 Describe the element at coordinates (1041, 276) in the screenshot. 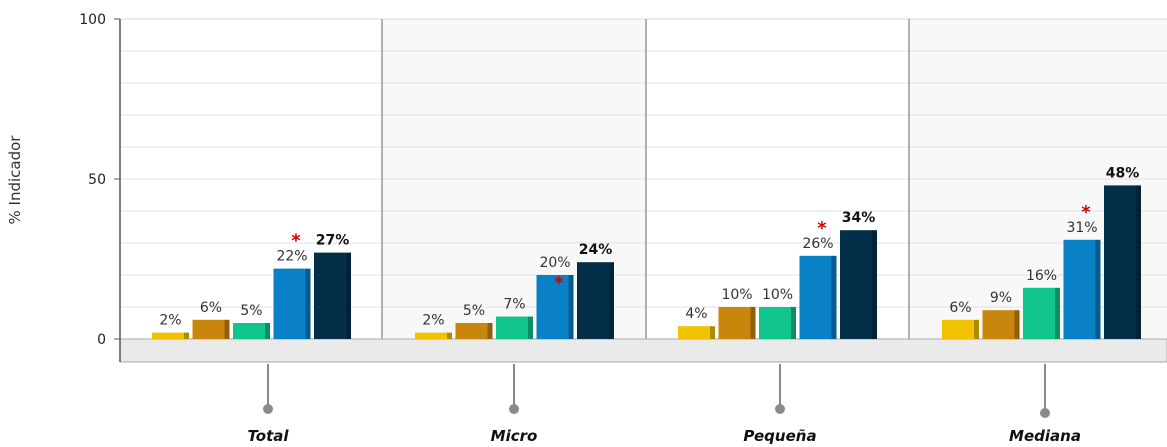

I see `data-label: 16%` at that location.